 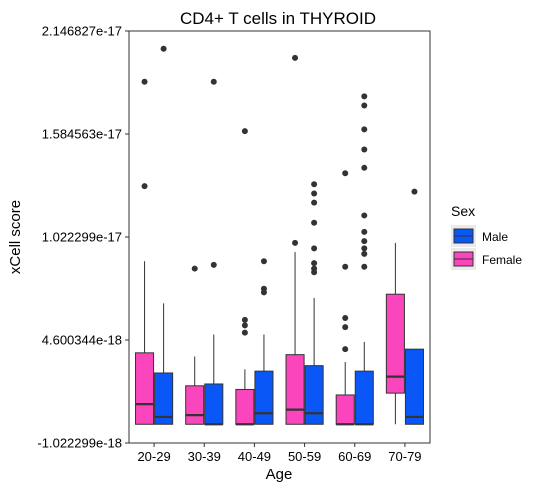 I want to click on legend-label-male: Male, so click(x=495, y=237).